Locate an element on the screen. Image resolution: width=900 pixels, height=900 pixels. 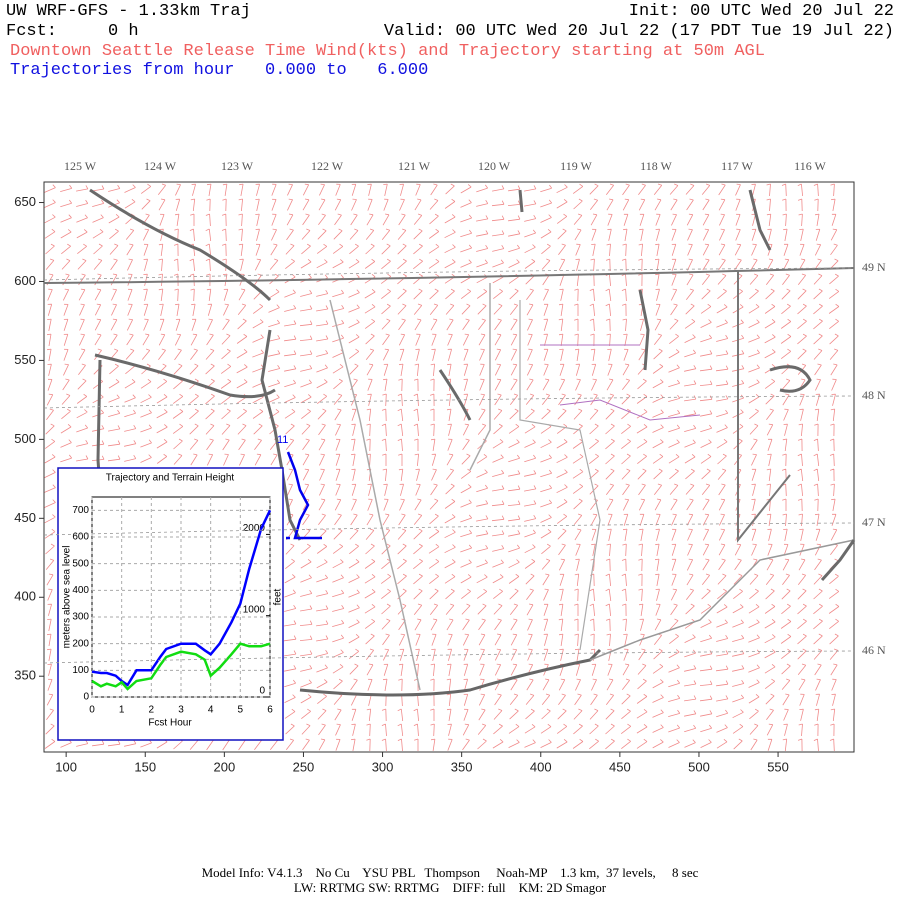
y-tick-label: 550 is located at coordinates (25, 359).